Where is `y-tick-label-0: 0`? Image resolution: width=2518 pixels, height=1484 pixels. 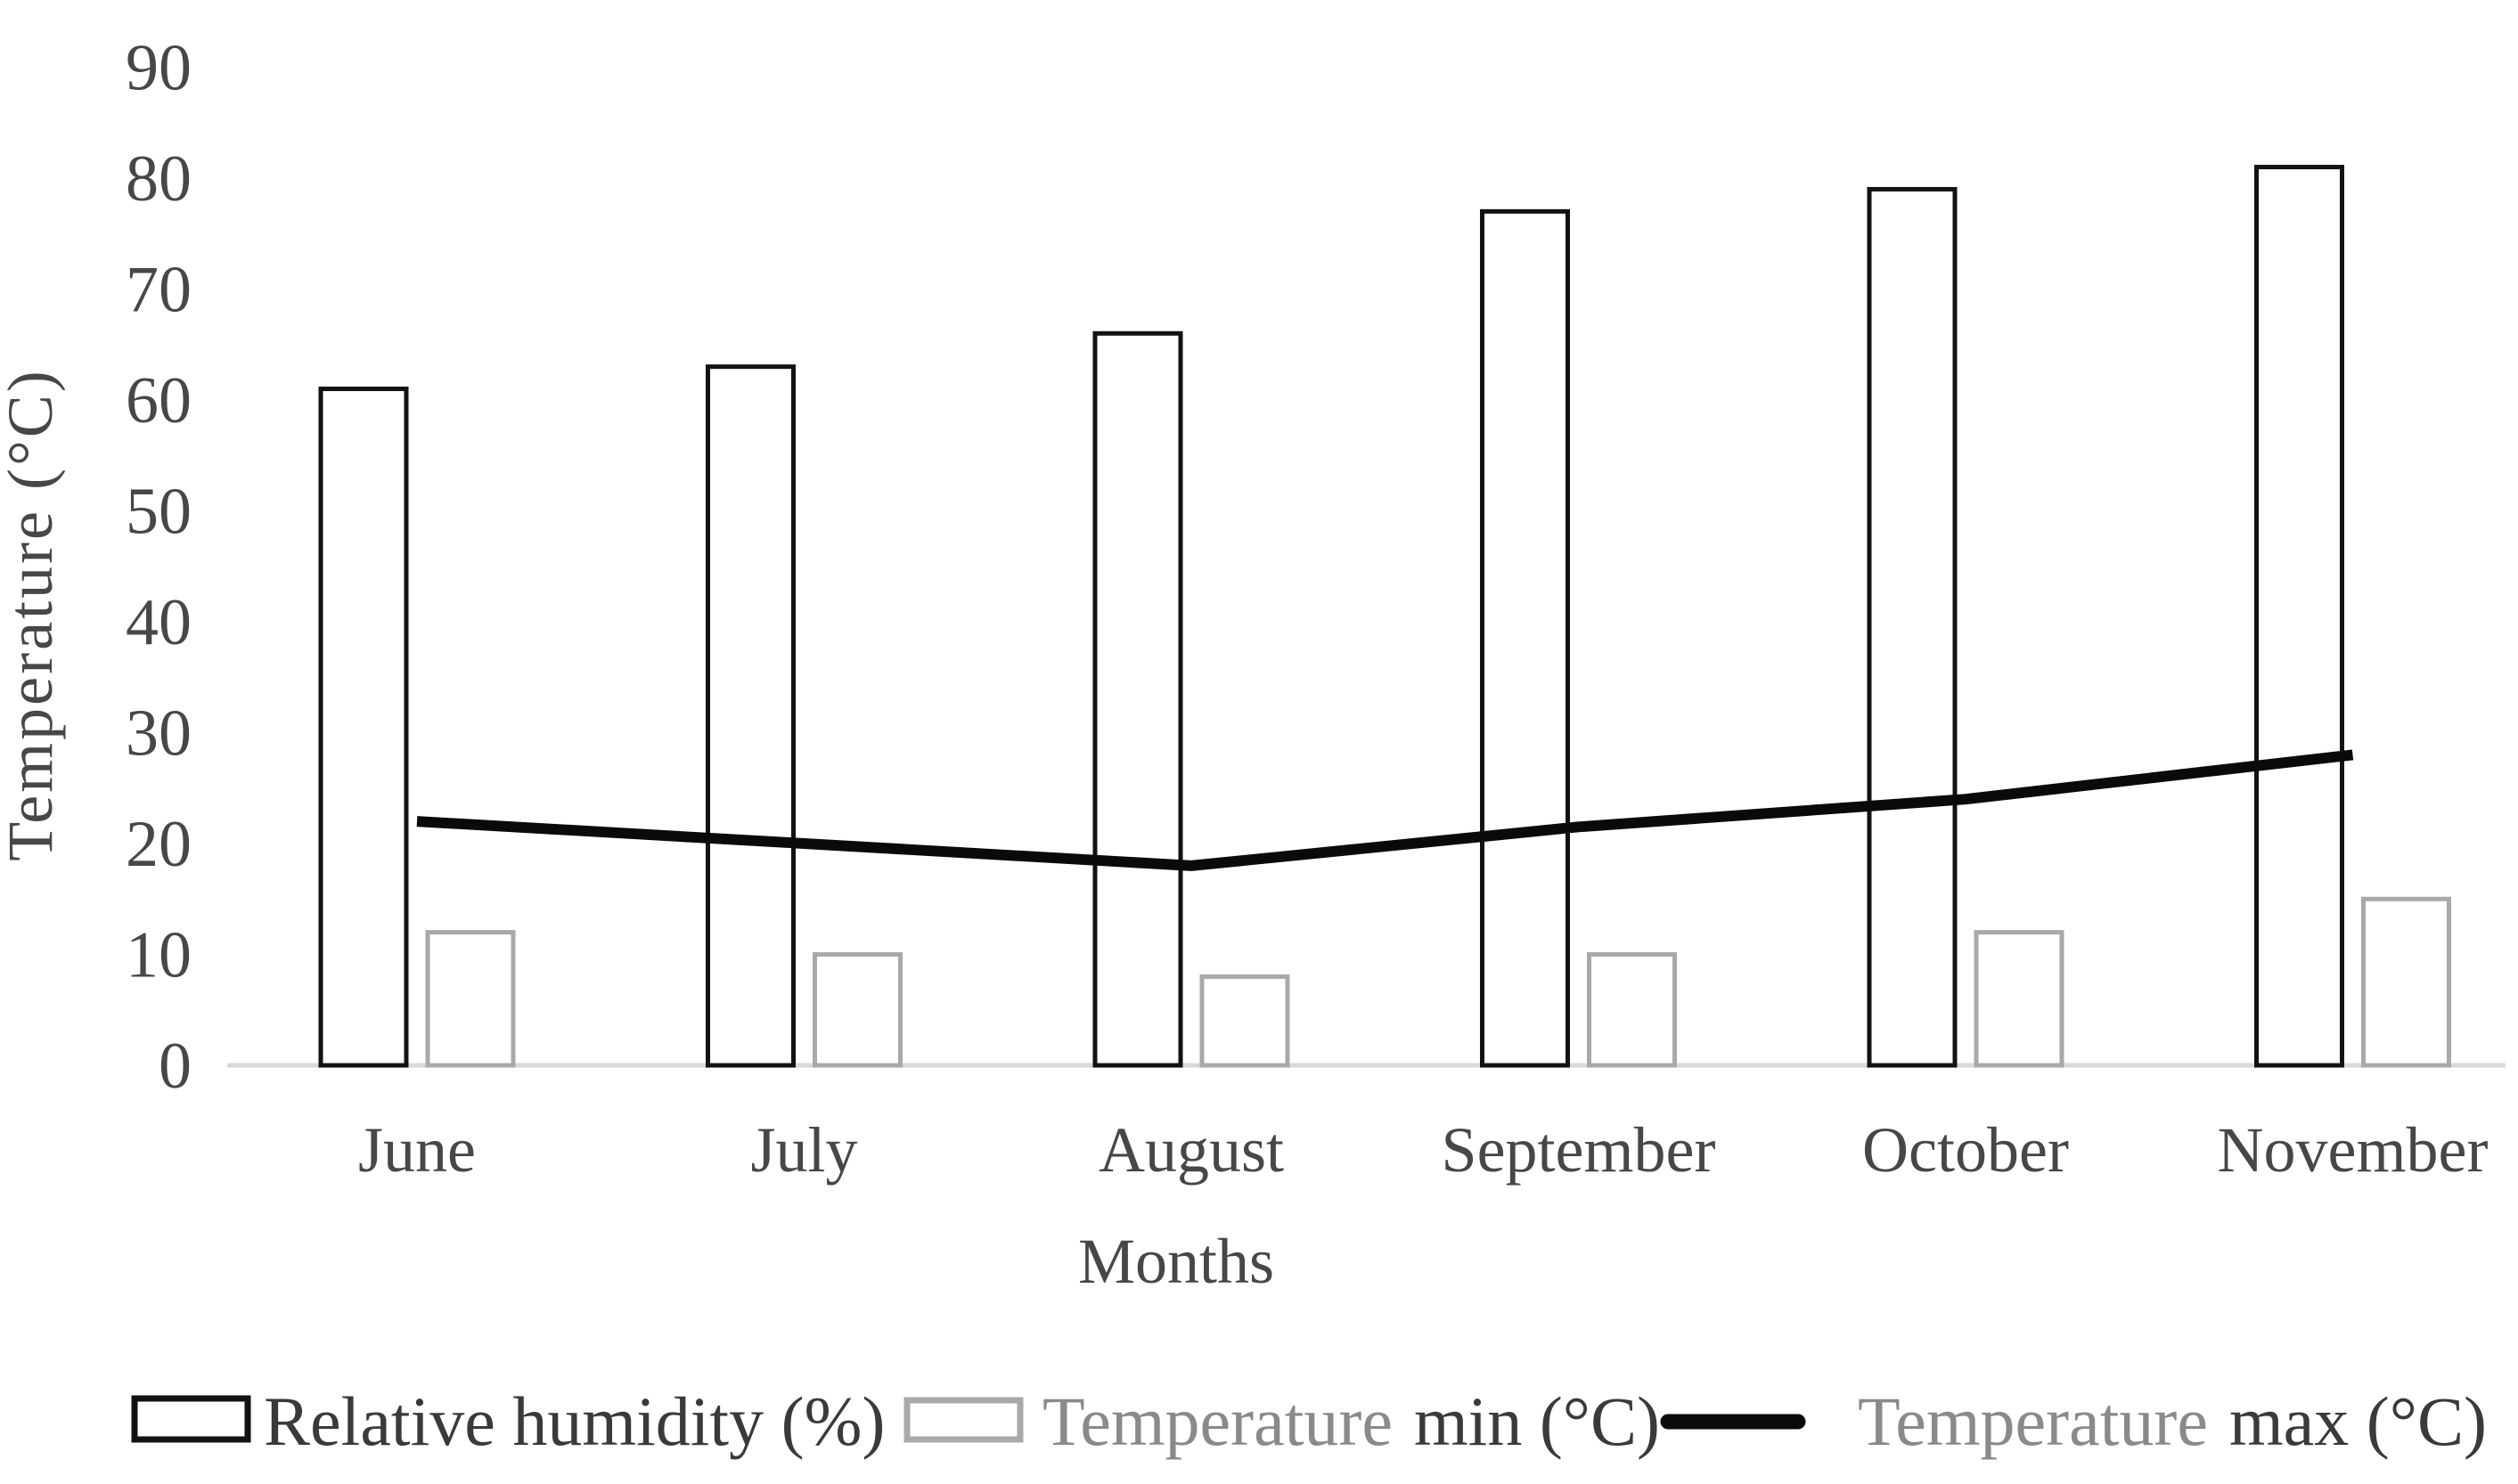 y-tick-label-0: 0 is located at coordinates (175, 1067).